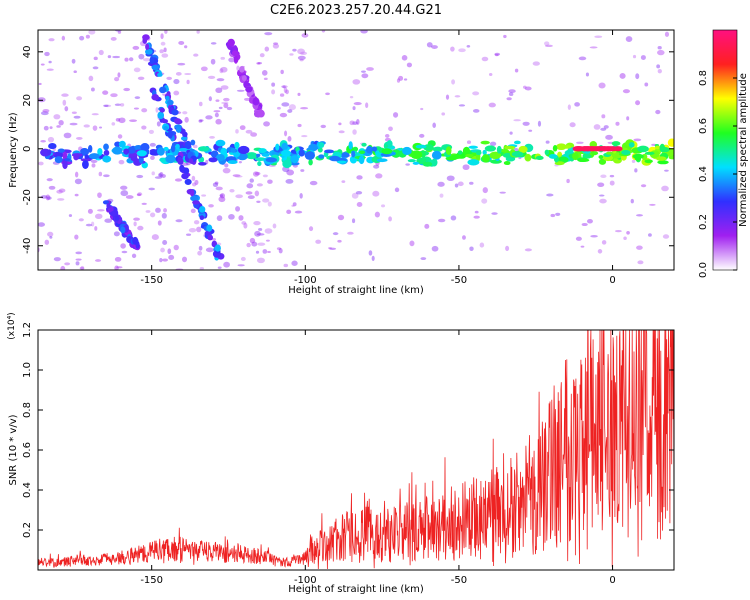 Image resolution: width=750 pixels, height=600 pixels. Describe the element at coordinates (27, 410) in the screenshot. I see `snr-y-tick-label: 0.8` at that location.